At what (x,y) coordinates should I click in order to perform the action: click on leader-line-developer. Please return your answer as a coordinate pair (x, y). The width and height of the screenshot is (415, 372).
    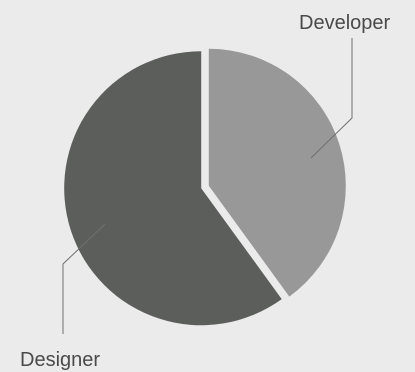
    Looking at the image, I should click on (331, 98).